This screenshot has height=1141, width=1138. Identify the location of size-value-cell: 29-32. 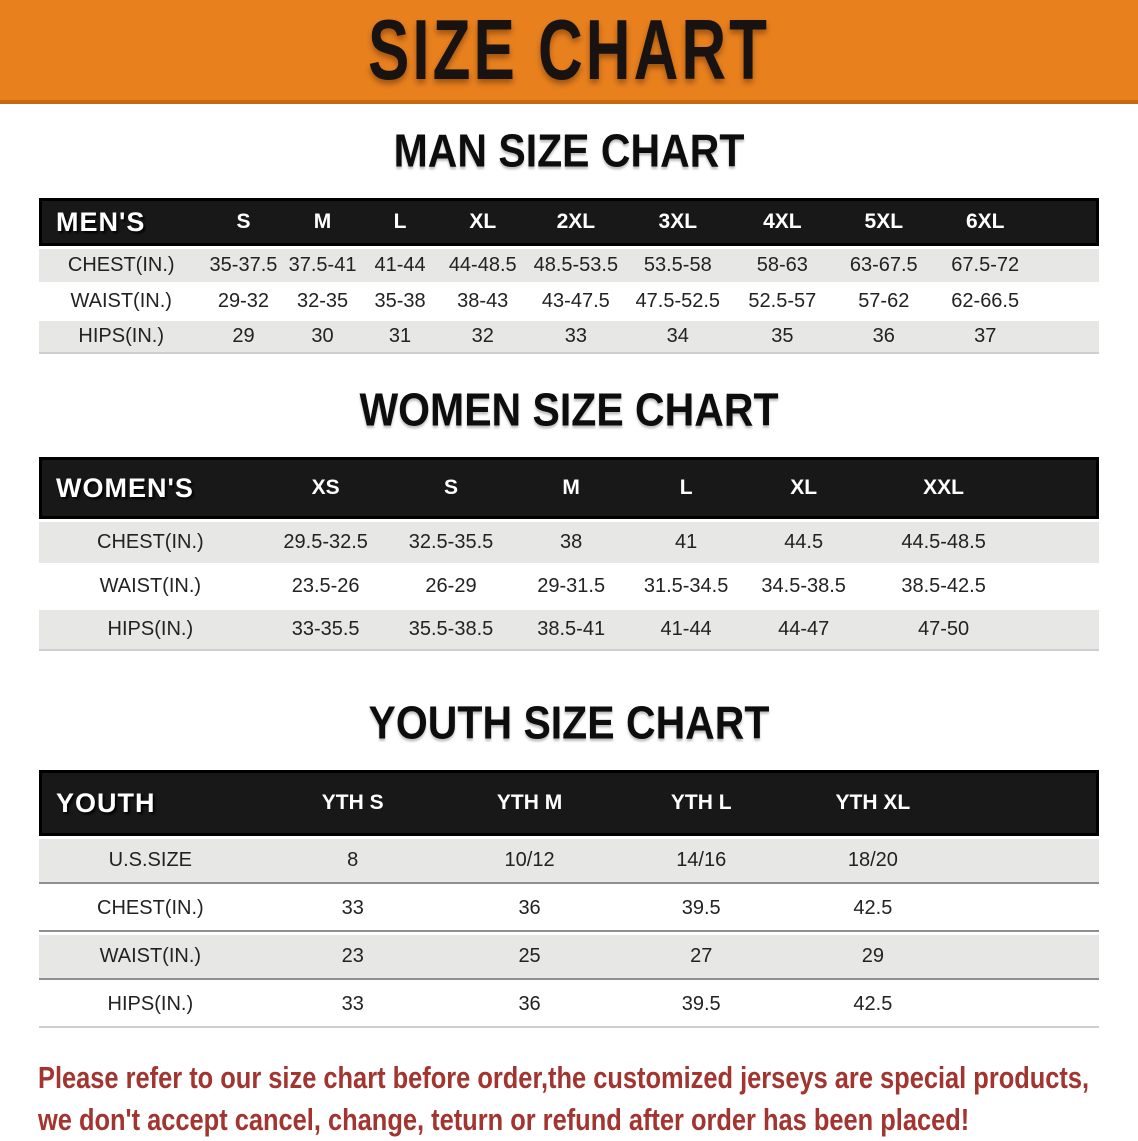
(243, 301).